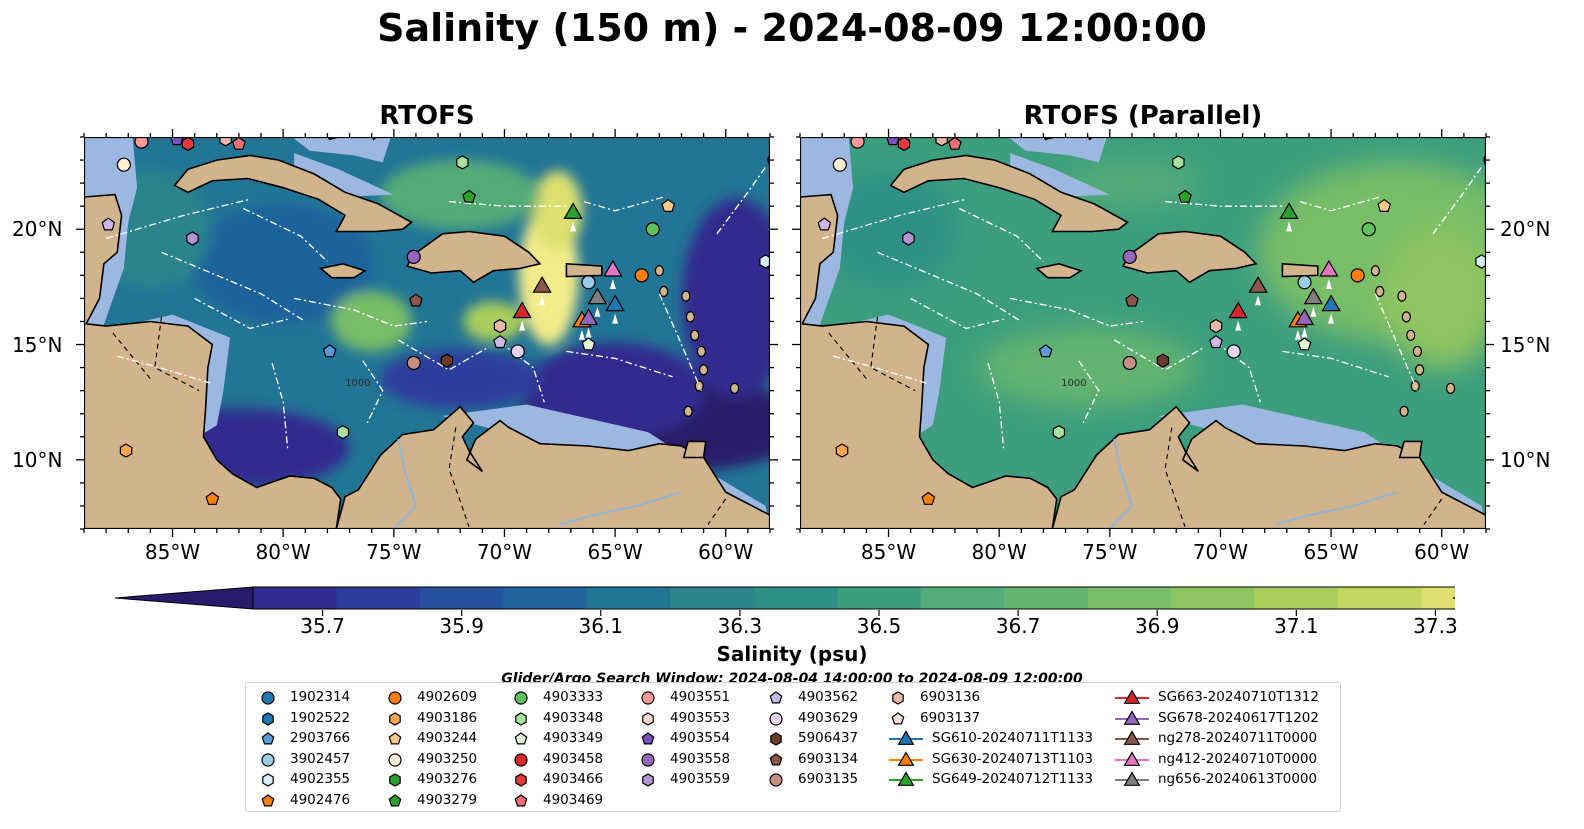 The height and width of the screenshot is (829, 1584). Describe the element at coordinates (828, 758) in the screenshot. I see `legend-label: 6903134` at that location.